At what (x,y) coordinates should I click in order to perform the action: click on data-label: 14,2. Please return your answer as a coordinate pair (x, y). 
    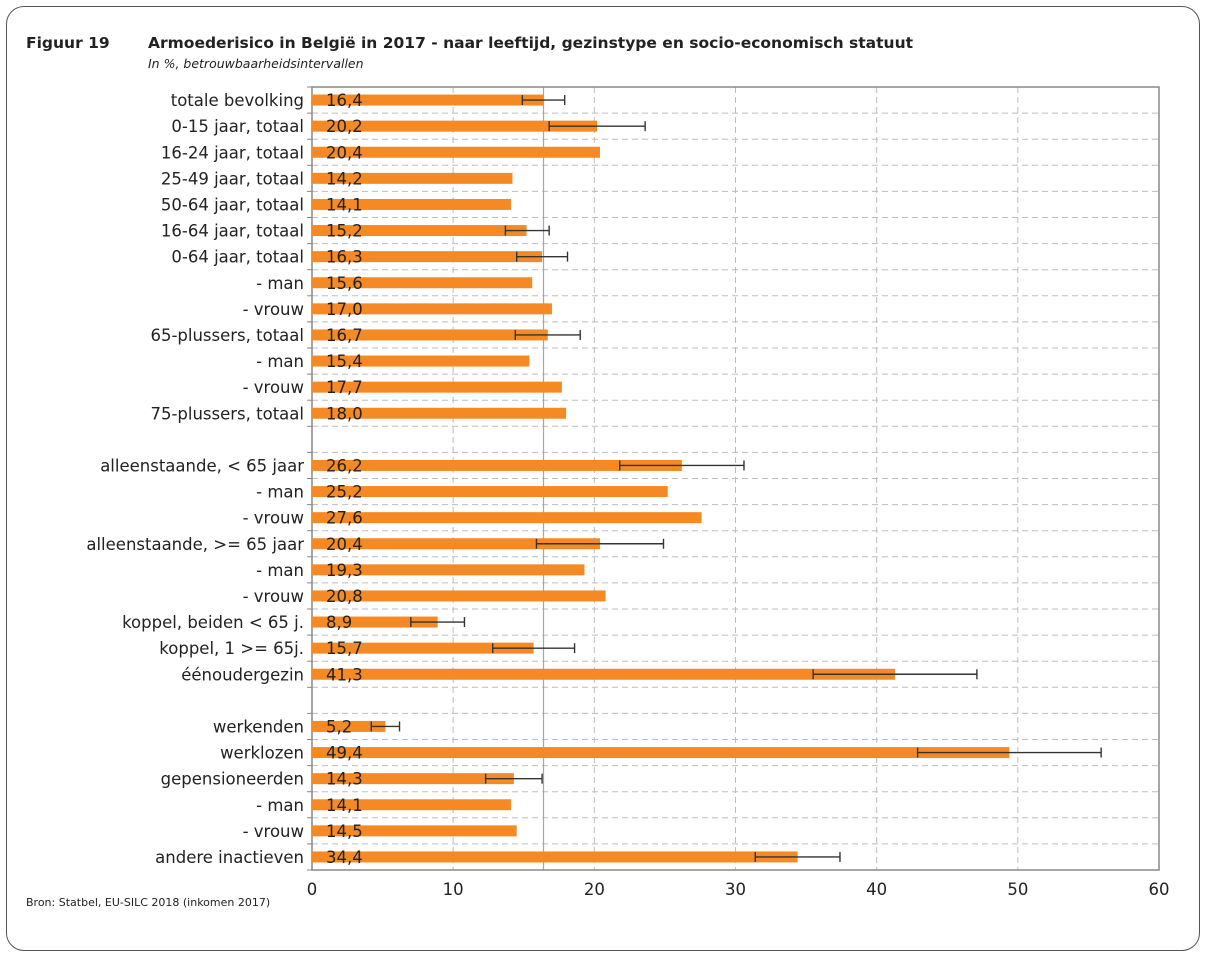
    Looking at the image, I should click on (344, 178).